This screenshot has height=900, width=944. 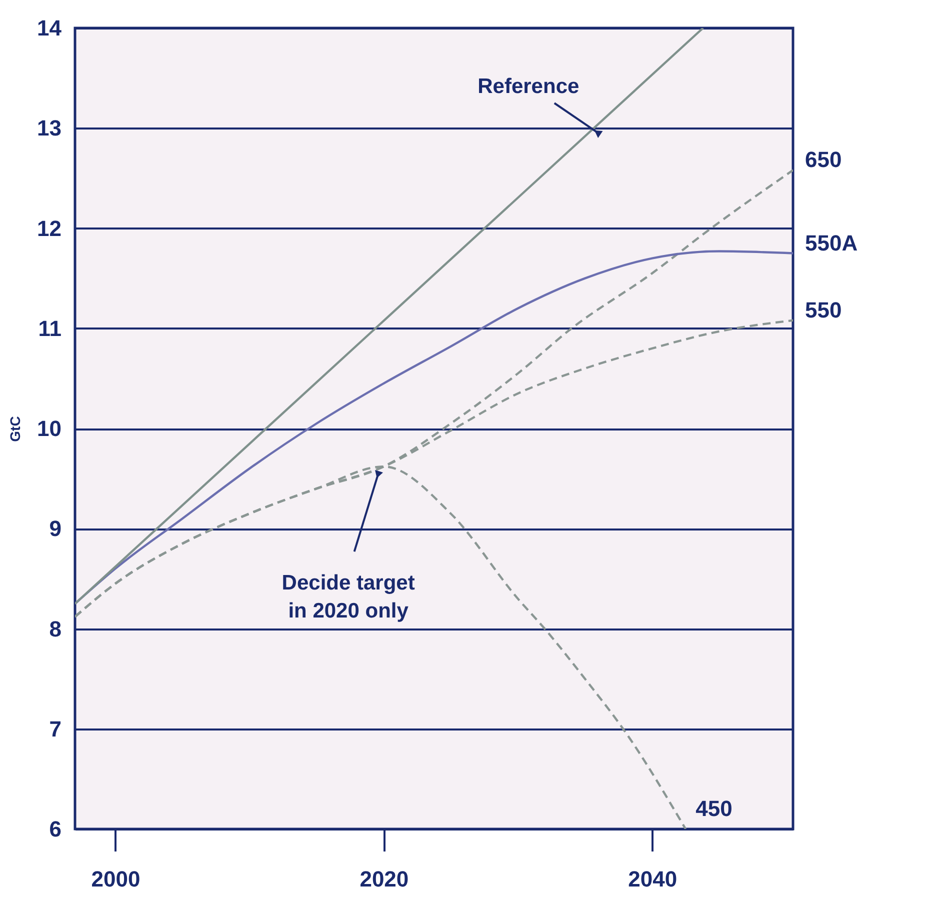 I want to click on y-tick-label: 9, so click(x=55, y=529).